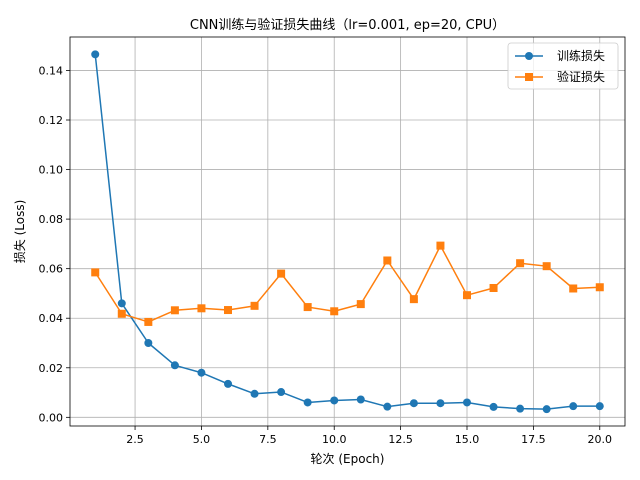 This screenshot has width=640, height=480. Describe the element at coordinates (202, 439) in the screenshot. I see `x-tick-label: 5.0` at that location.